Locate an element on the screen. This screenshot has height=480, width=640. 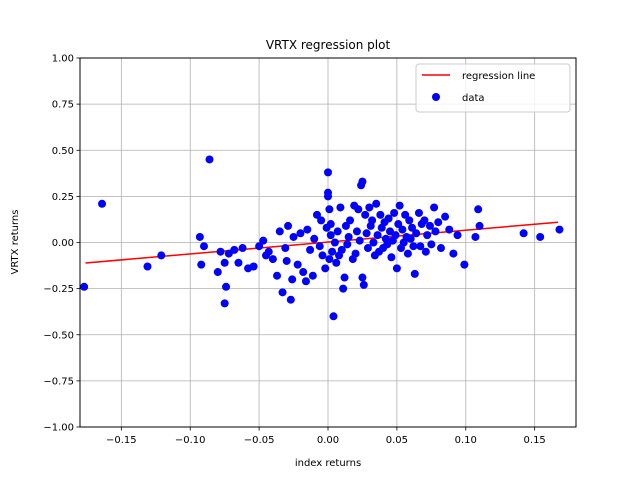
y-tick-label: −0.50 is located at coordinates (58, 335).